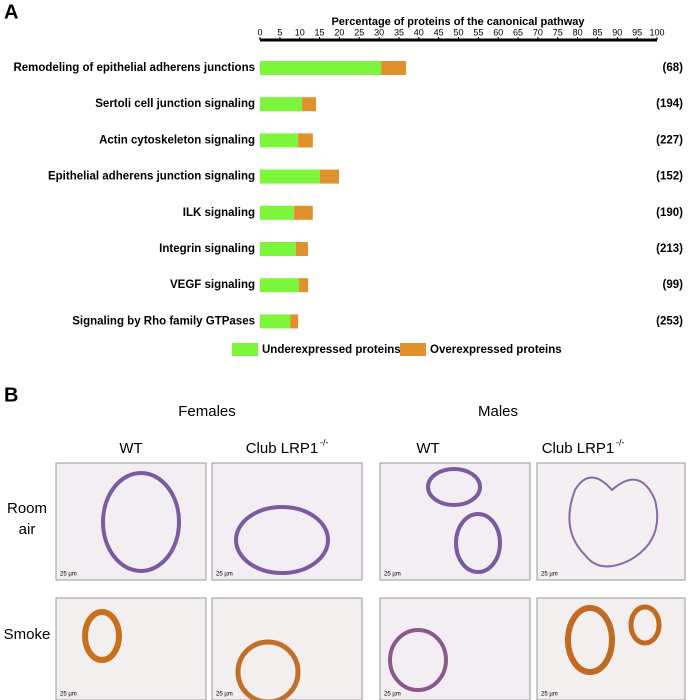 Image resolution: width=688 pixels, height=700 pixels. I want to click on x-tick-label: 95, so click(637, 32).